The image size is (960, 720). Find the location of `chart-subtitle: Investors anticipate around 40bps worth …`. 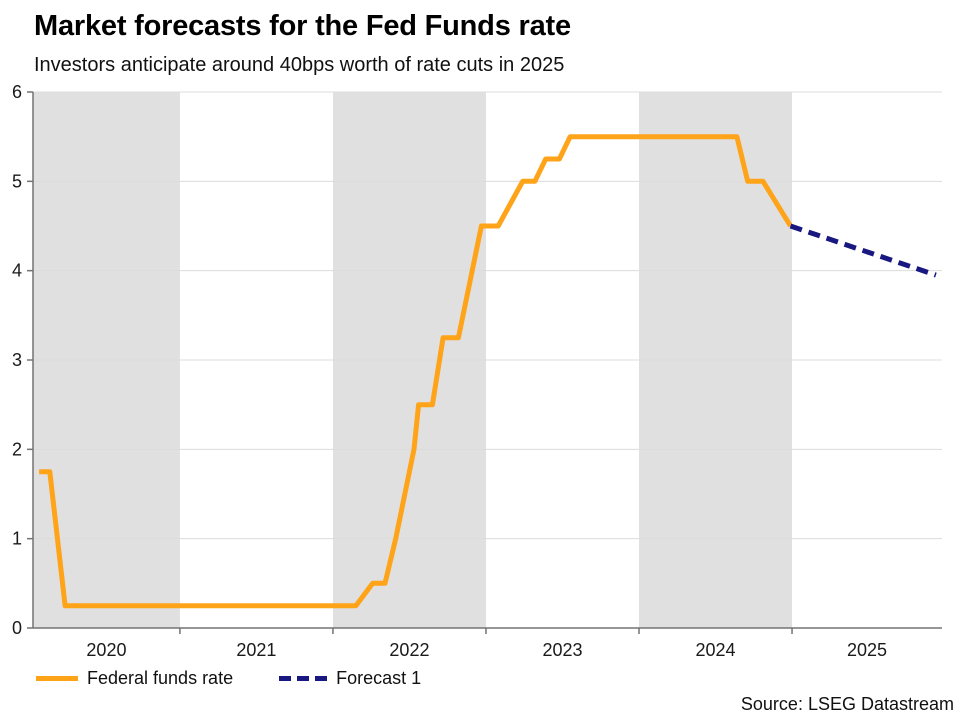

chart-subtitle: Investors anticipate around 40bps worth … is located at coordinates (299, 65).